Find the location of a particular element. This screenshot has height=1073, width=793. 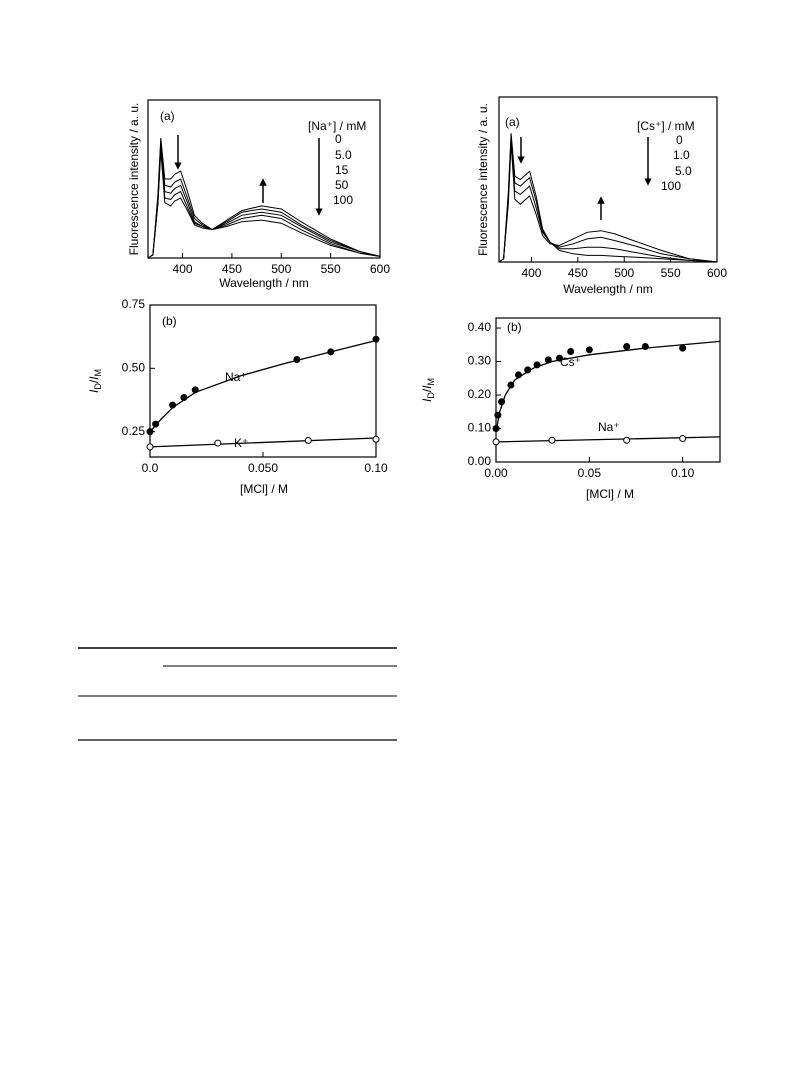

y-tick-label: 0.50 is located at coordinates (134, 368).